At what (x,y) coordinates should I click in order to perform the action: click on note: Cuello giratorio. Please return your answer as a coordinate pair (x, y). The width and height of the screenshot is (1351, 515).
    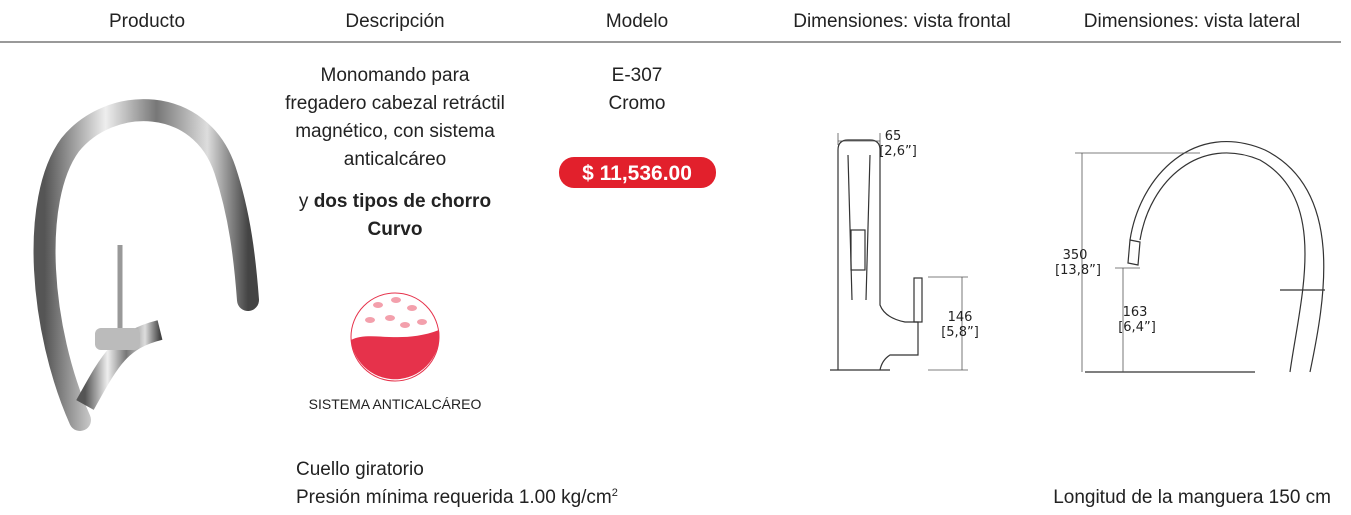
    Looking at the image, I should click on (360, 469).